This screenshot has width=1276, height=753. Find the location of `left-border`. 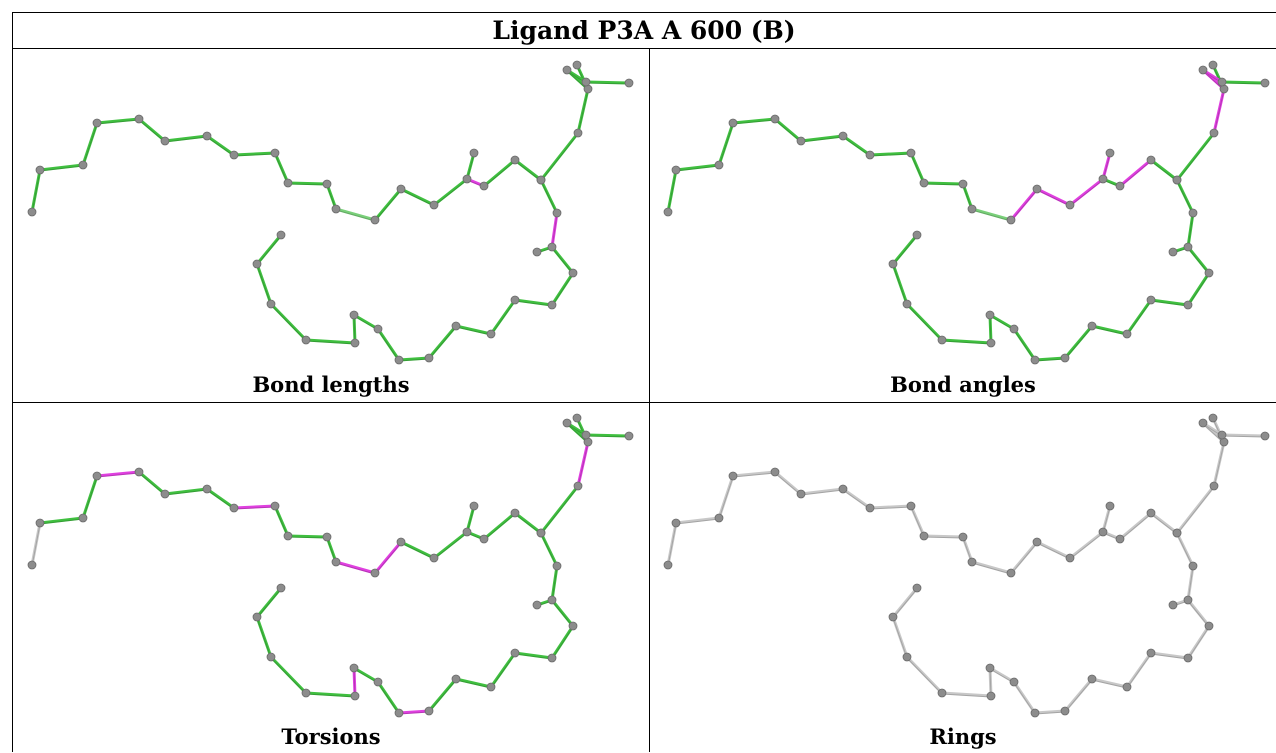

left-border is located at coordinates (12, 382).